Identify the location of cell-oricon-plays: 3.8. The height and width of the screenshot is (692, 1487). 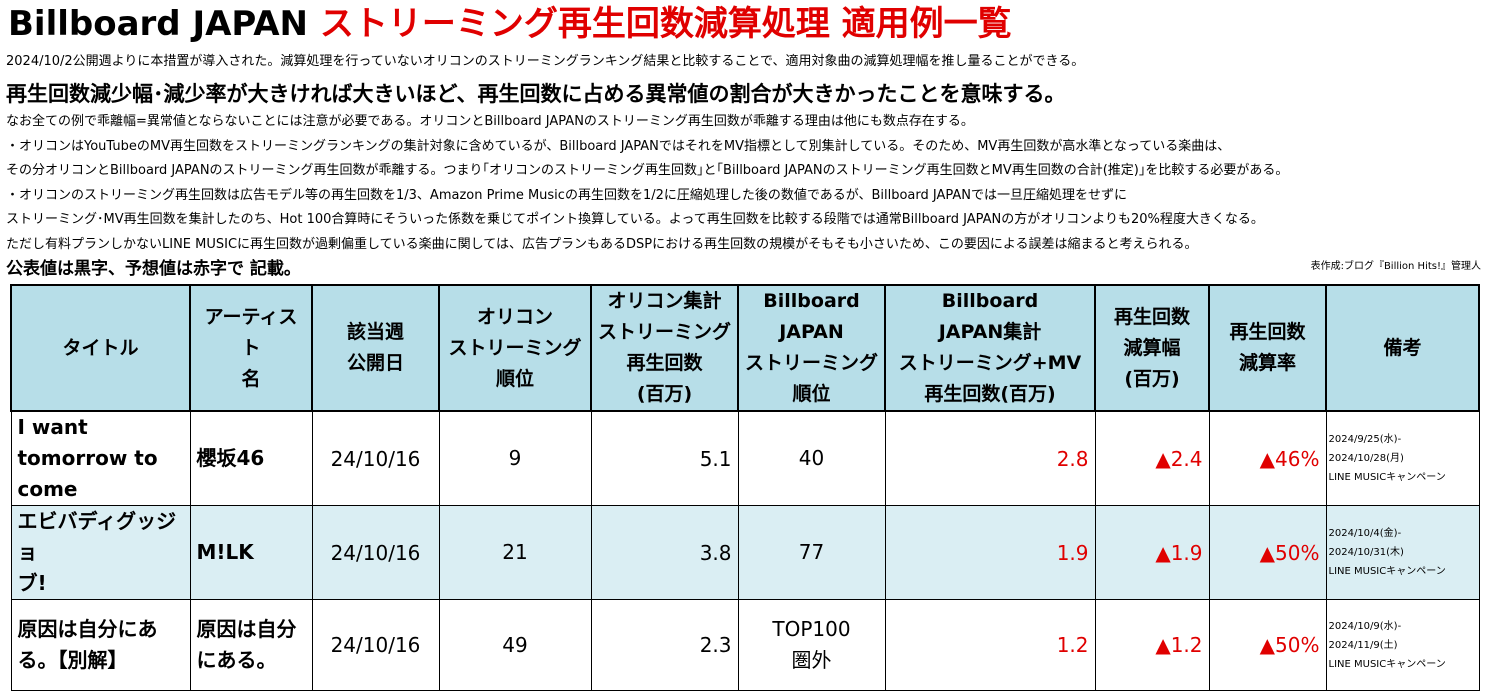
(664, 552).